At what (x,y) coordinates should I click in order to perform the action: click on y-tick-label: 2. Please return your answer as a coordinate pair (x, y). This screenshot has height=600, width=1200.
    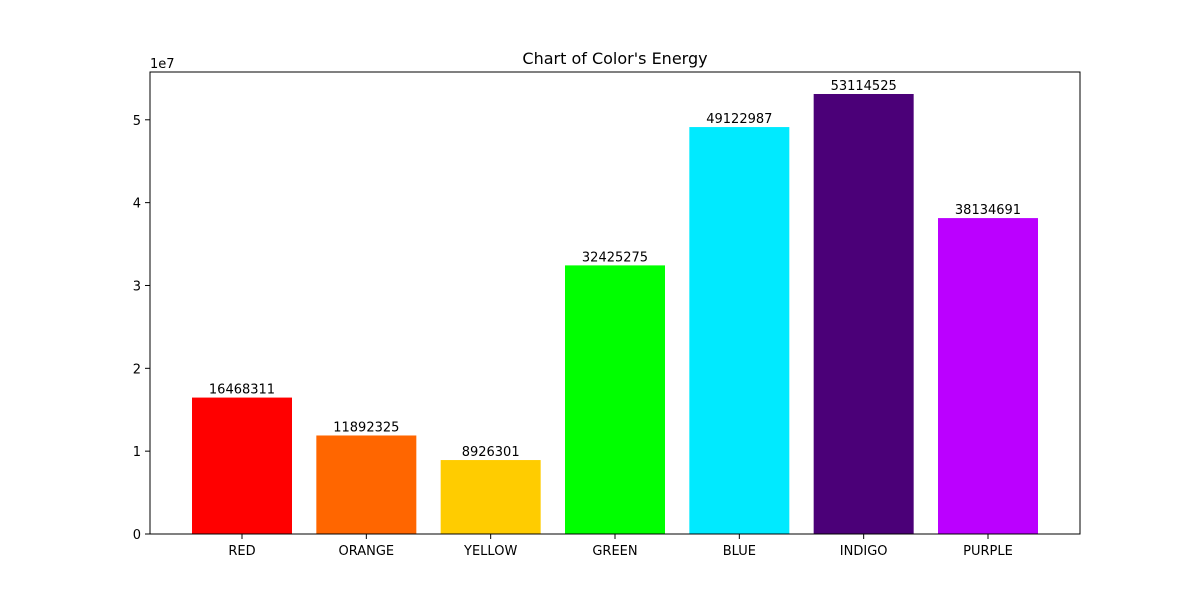
    Looking at the image, I should click on (137, 369).